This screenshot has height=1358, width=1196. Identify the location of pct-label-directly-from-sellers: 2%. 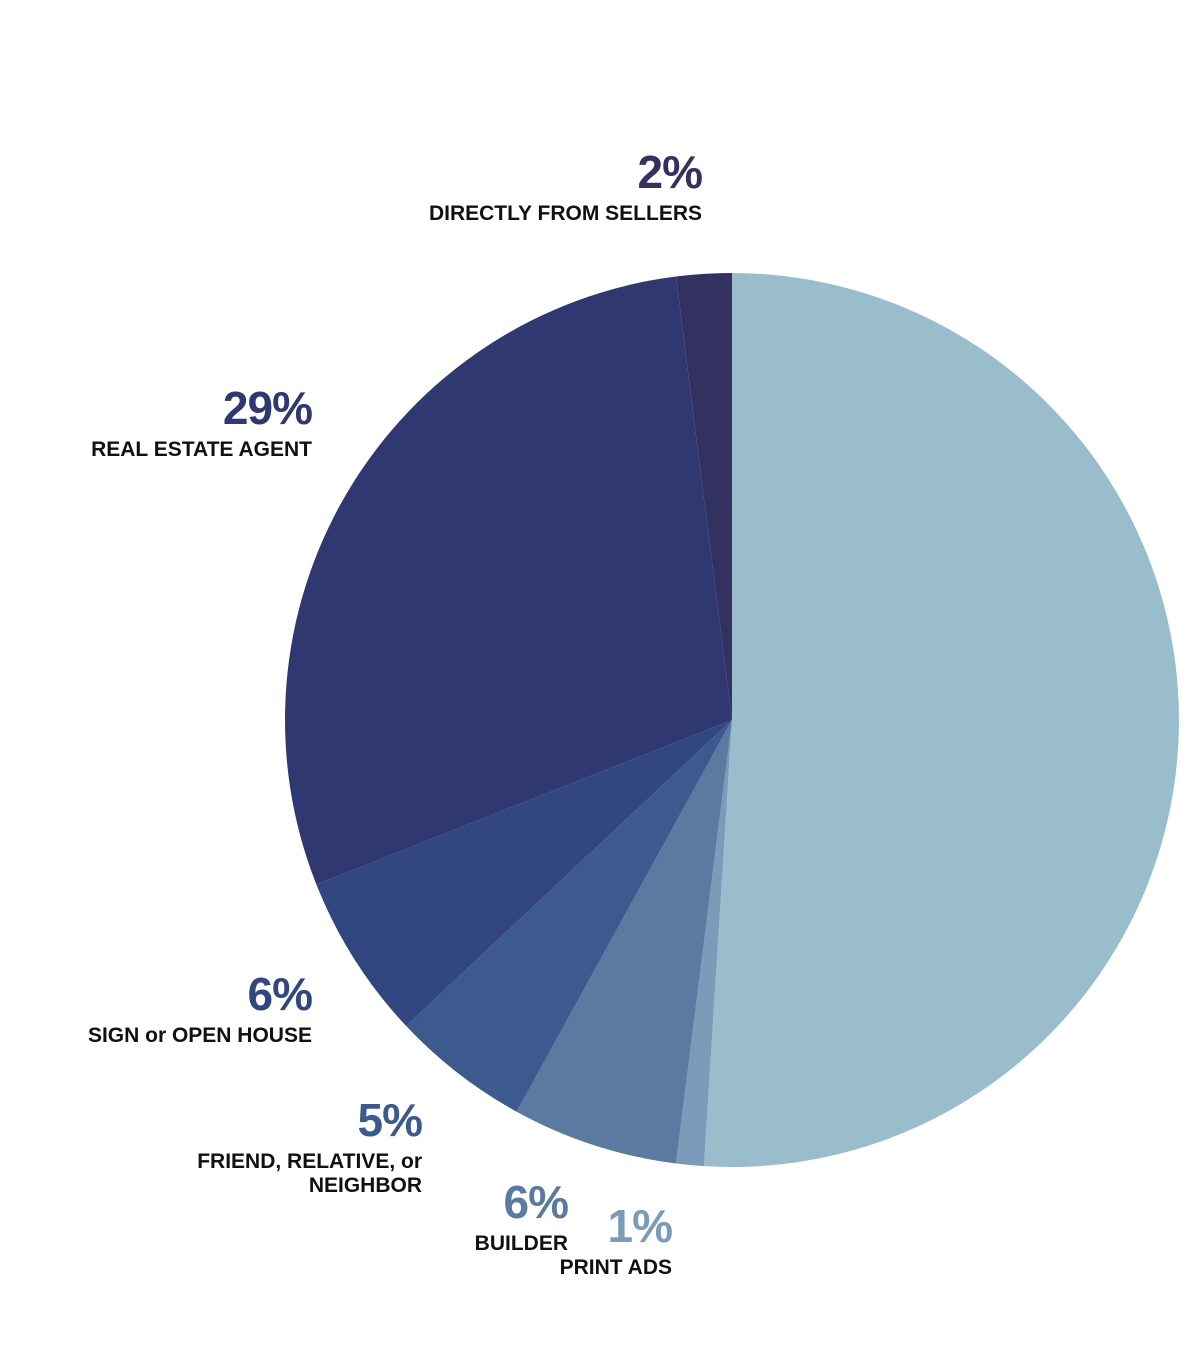
(670, 172).